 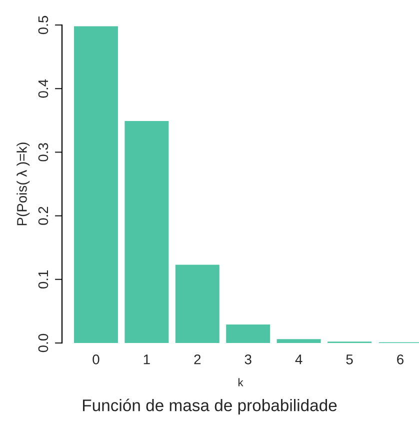 I want to click on x-tick-label: 2, so click(x=197, y=359).